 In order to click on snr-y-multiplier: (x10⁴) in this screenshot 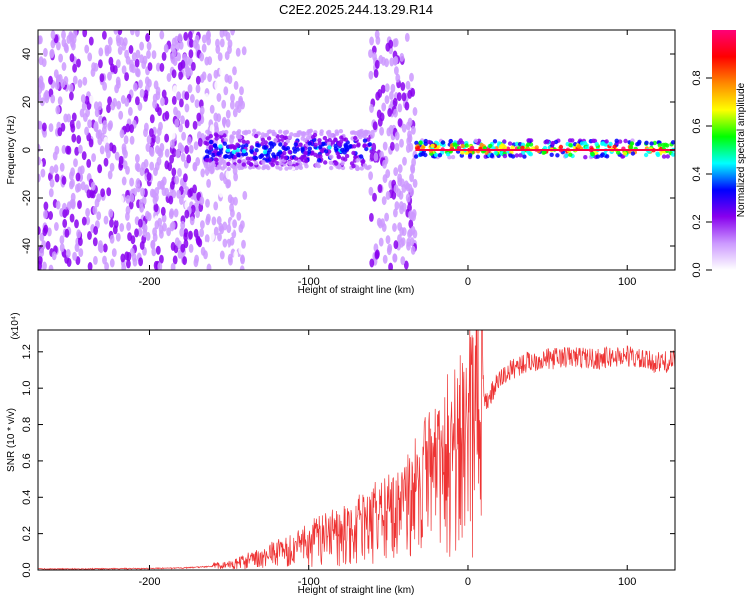, I will do `click(15, 325)`.